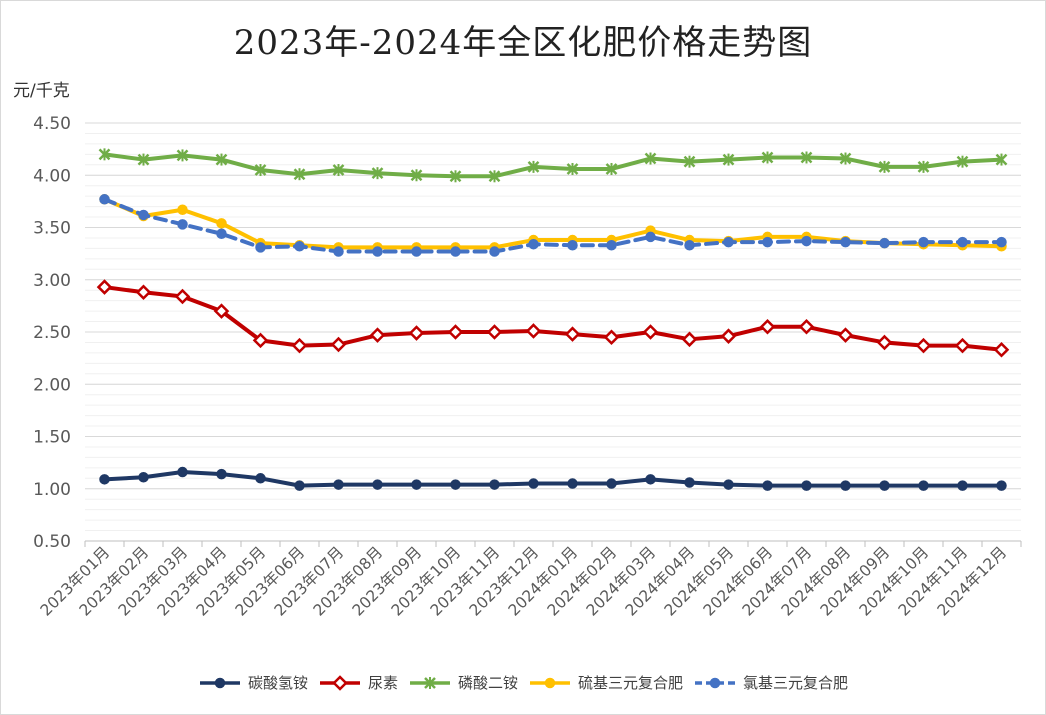 The image size is (1046, 715). What do you see at coordinates (52, 124) in the screenshot?
I see `y-tick-label: 4.50` at bounding box center [52, 124].